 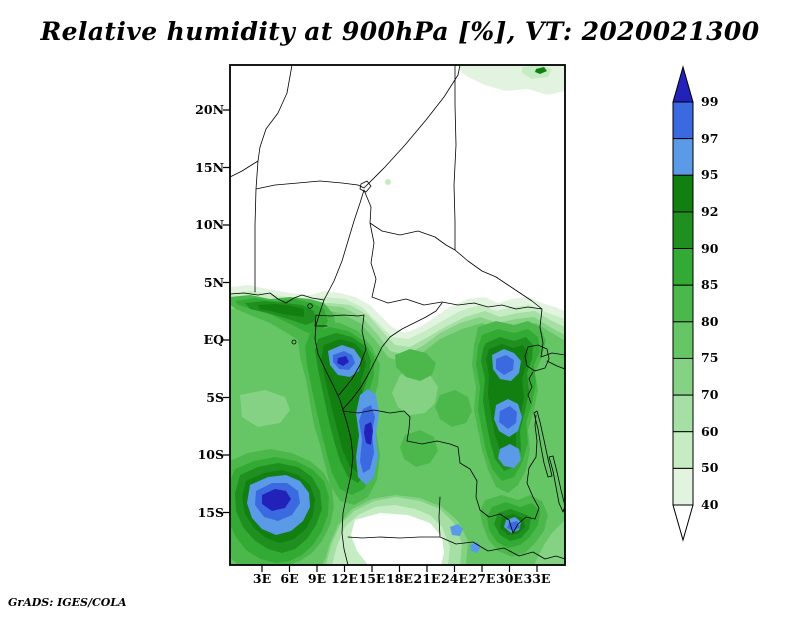 I want to click on coastline, so click(x=291, y=429).